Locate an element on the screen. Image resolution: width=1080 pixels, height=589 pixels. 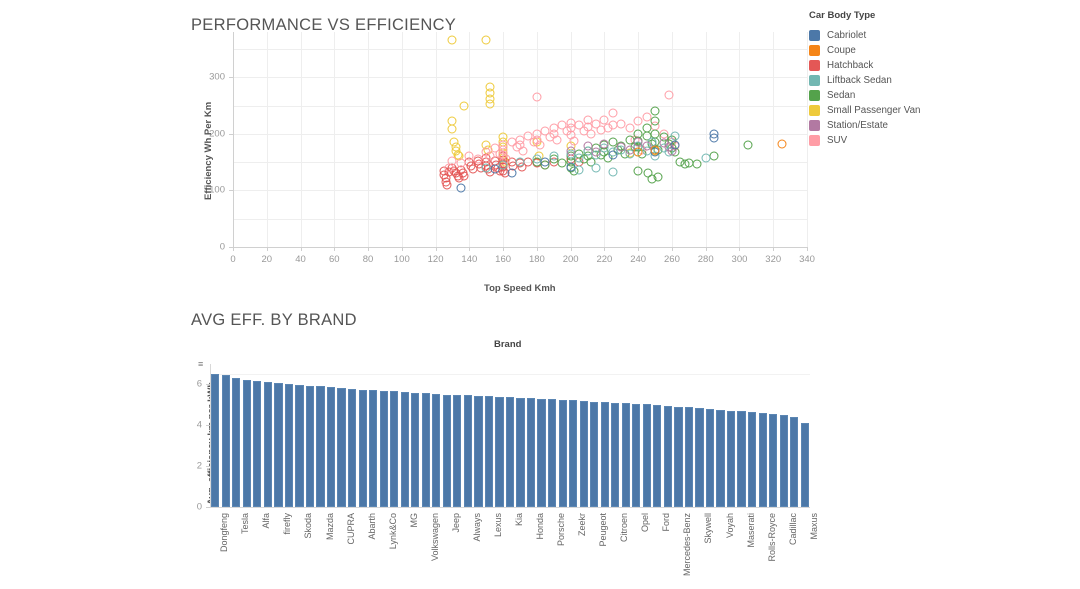
legend-item-station-estate: Station/Estate is located at coordinates (904, 125).